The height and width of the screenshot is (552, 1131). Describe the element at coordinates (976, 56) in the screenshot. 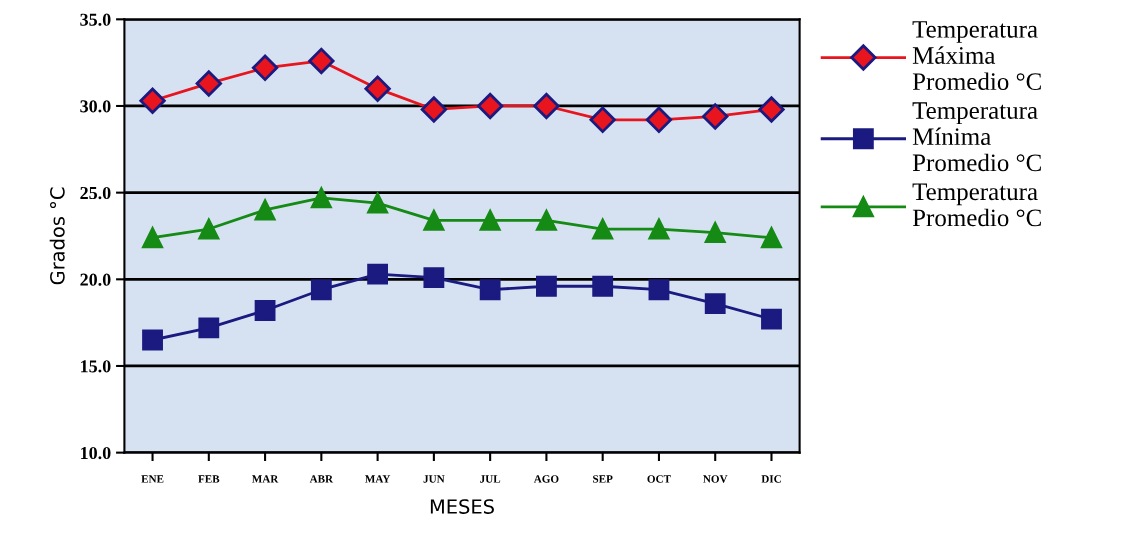

I see `legend-label: Temperatura Máxima Promedio °C` at that location.